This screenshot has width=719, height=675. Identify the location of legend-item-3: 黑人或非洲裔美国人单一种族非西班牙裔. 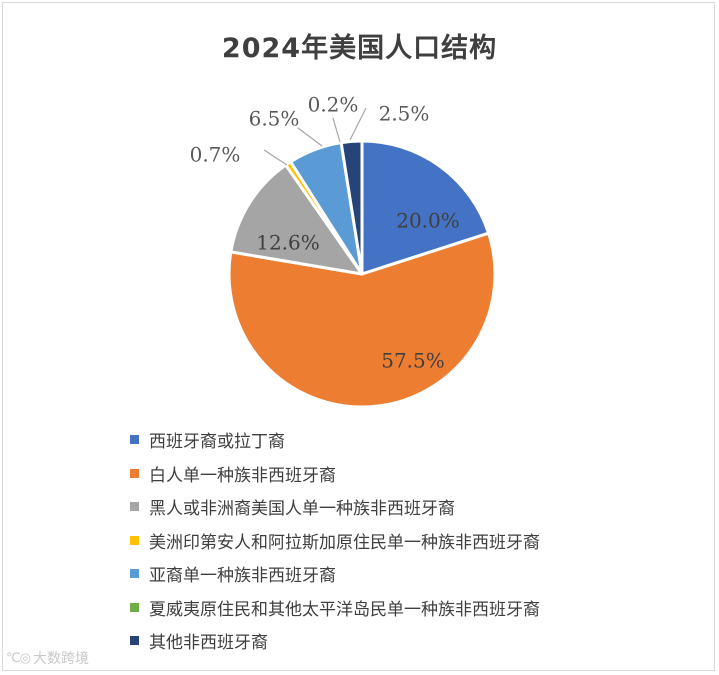
(335, 507).